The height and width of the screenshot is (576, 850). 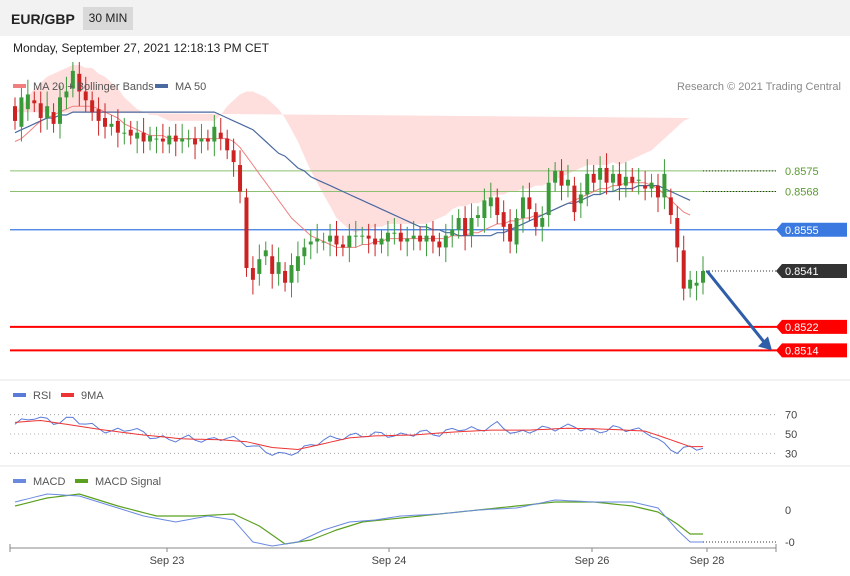 I want to click on legend-label: MA 20 + Bollinger Bands, so click(x=93, y=87).